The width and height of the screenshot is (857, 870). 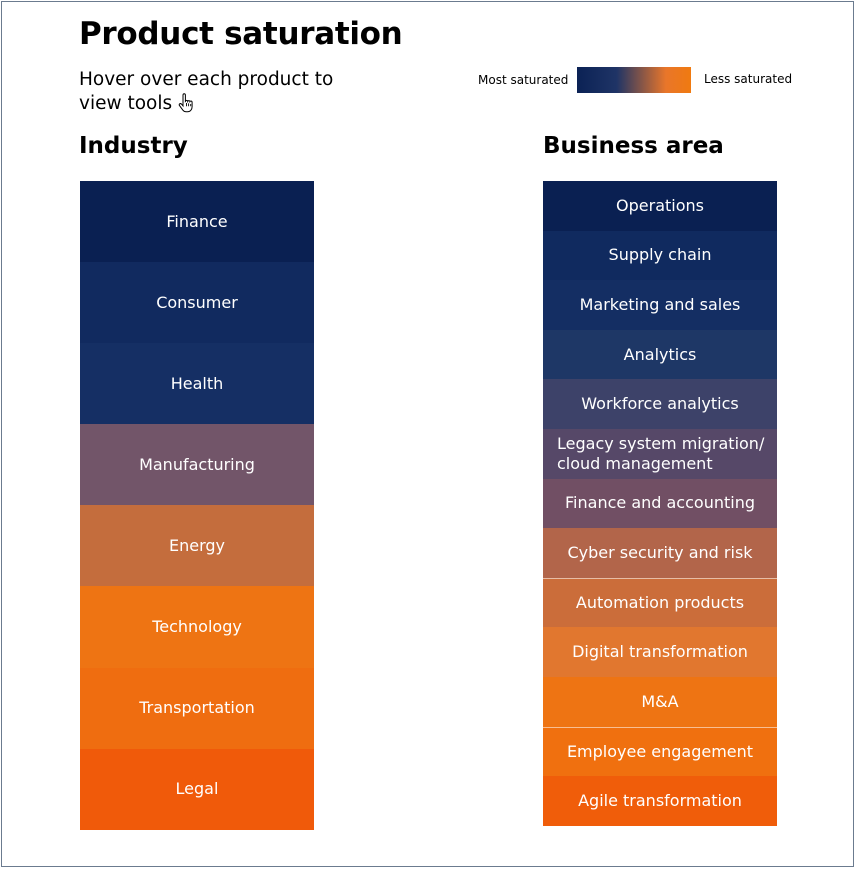 I want to click on legend-gradient-bar, so click(x=634, y=80).